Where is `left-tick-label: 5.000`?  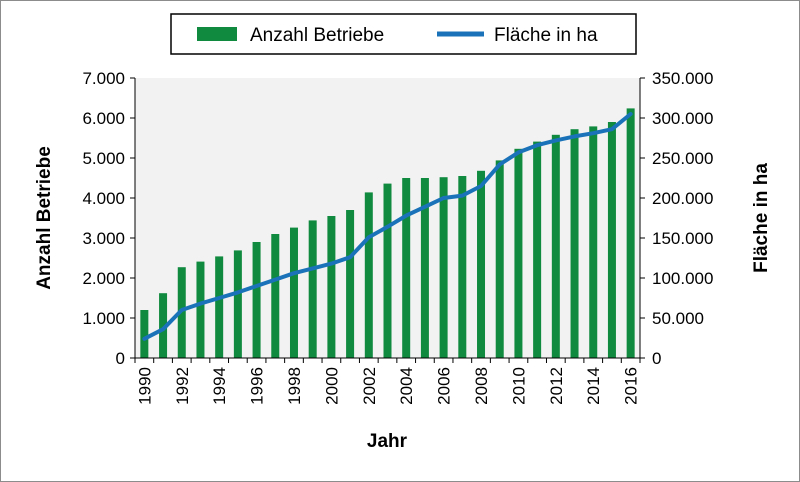 left-tick-label: 5.000 is located at coordinates (103, 158).